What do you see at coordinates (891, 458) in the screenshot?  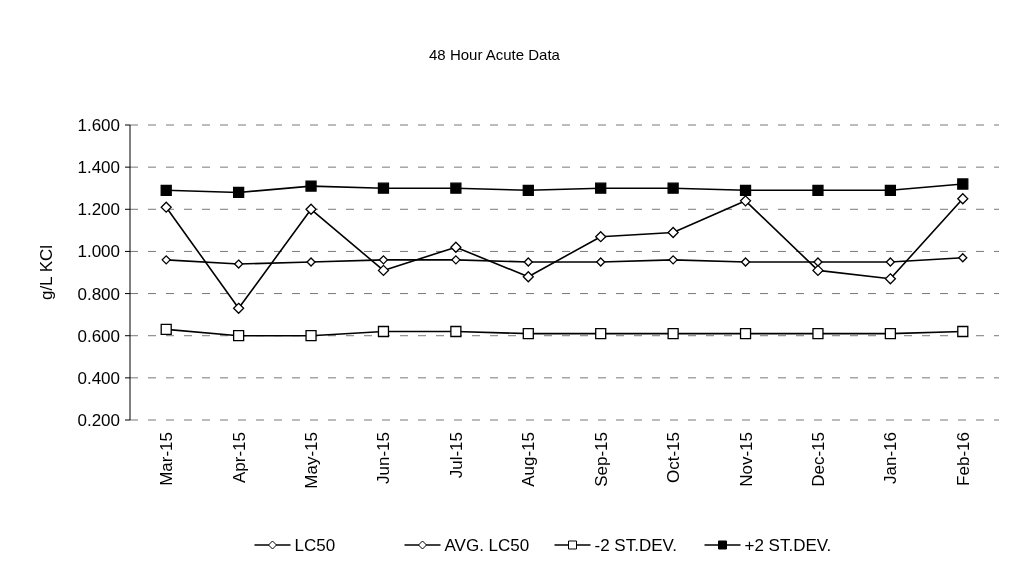 I see `x-tick-label: Jan-16` at bounding box center [891, 458].